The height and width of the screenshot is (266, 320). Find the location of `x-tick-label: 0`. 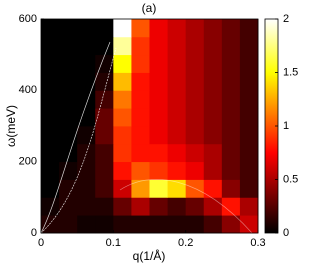

x-tick-label: 0 is located at coordinates (41, 243).